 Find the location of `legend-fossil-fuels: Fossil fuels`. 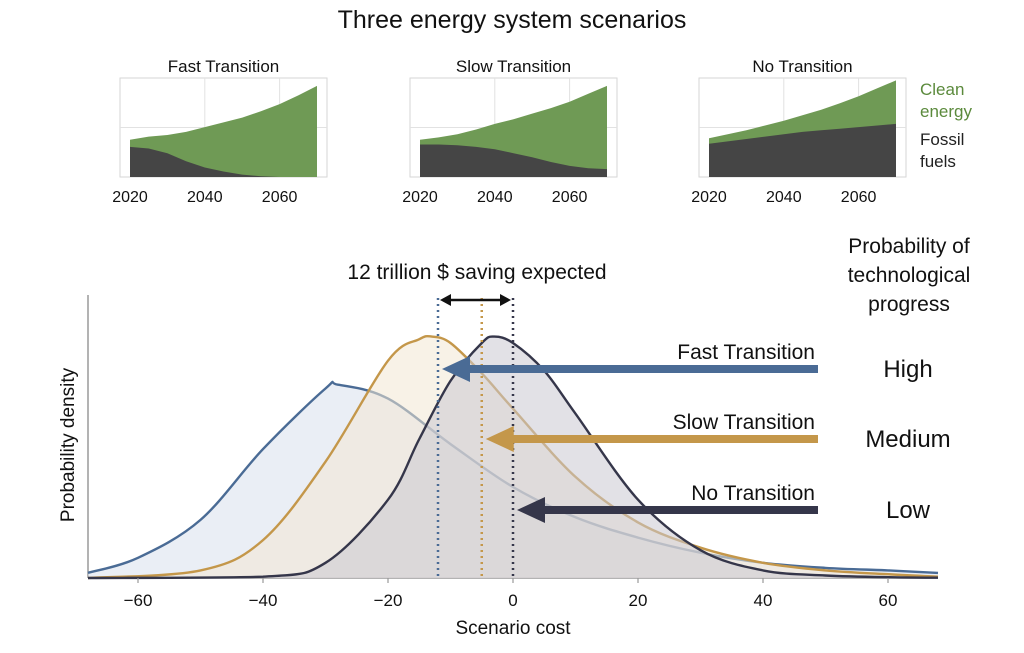

legend-fossil-fuels: Fossil fuels is located at coordinates (942, 151).